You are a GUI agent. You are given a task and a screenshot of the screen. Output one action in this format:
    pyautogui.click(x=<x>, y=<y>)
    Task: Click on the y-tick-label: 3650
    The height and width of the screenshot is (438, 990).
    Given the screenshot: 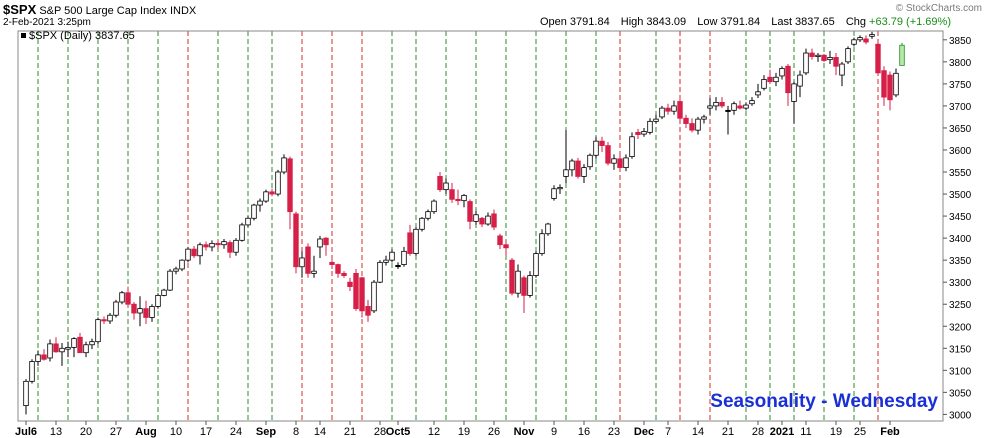 What is the action you would take?
    pyautogui.click(x=960, y=129)
    